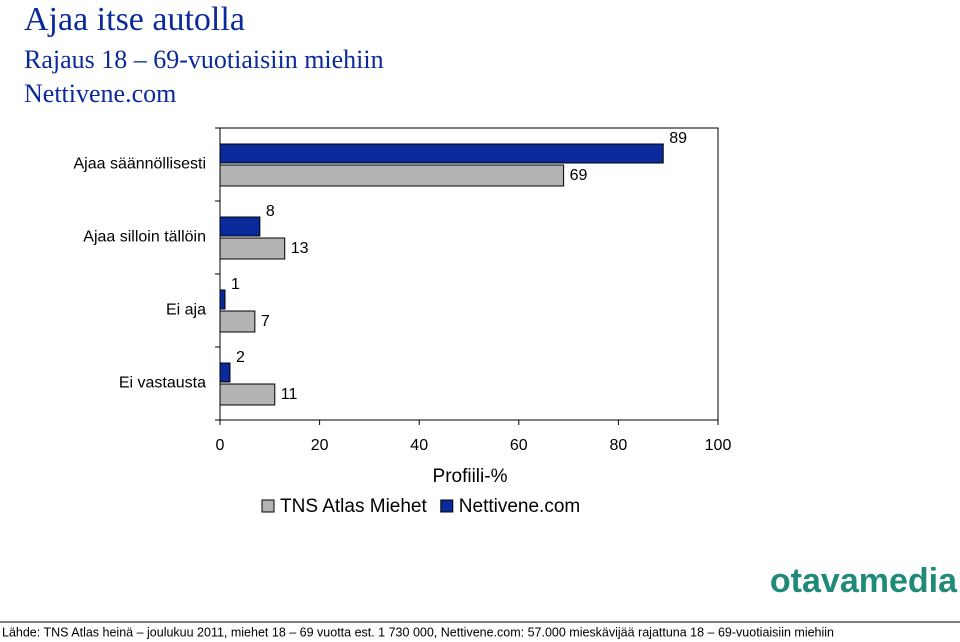 Image resolution: width=960 pixels, height=642 pixels. What do you see at coordinates (419, 445) in the screenshot?
I see `x-tick-label: 40` at bounding box center [419, 445].